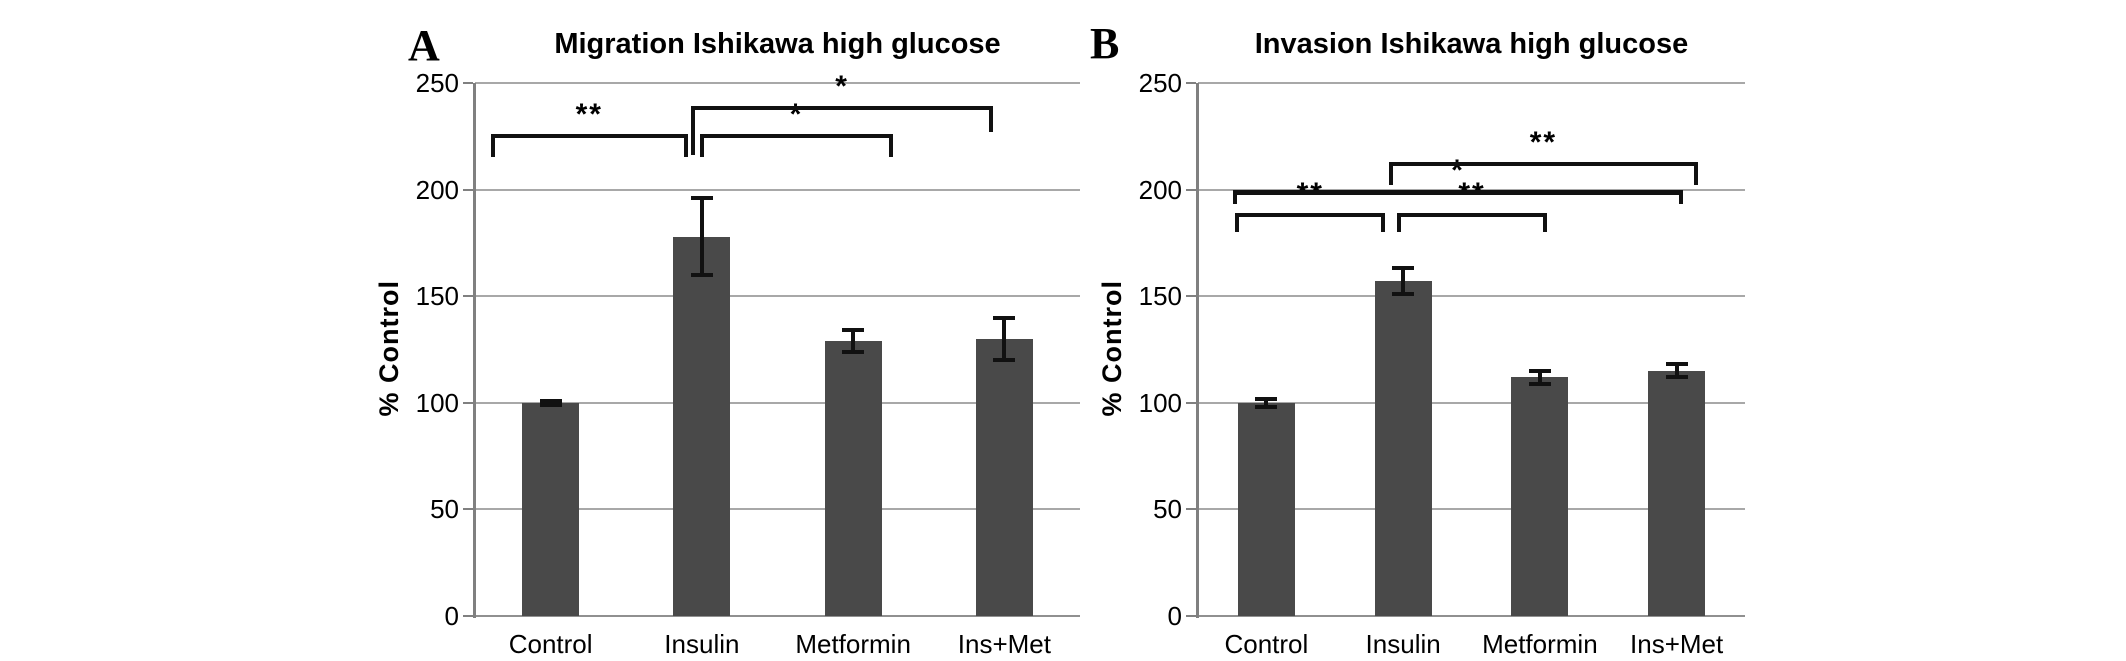  What do you see at coordinates (853, 644) in the screenshot?
I see `x-tick-label-metformin: Metformin` at bounding box center [853, 644].